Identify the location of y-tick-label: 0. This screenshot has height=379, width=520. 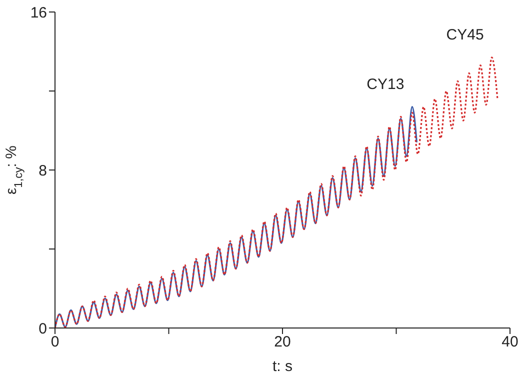
(42, 329).